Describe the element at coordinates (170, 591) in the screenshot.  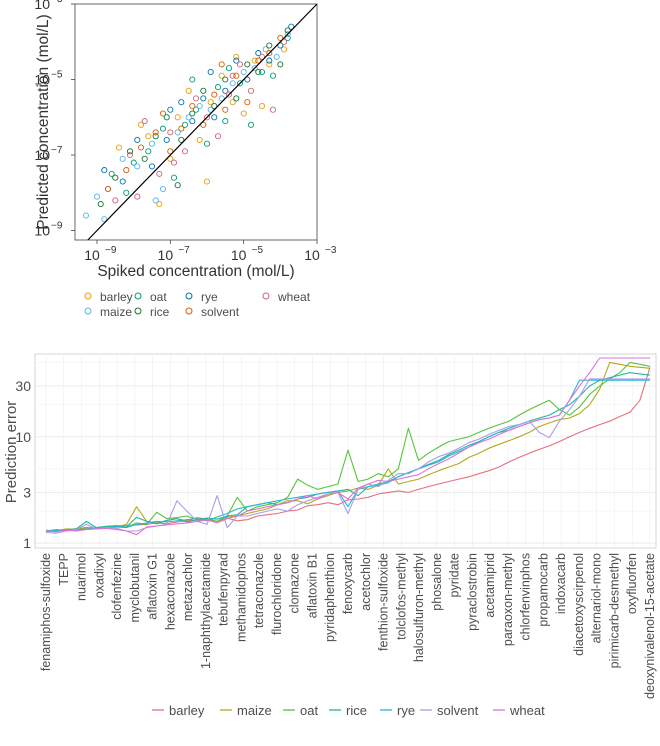
I see `line-x-tick-label-7: hexaconazole` at that location.